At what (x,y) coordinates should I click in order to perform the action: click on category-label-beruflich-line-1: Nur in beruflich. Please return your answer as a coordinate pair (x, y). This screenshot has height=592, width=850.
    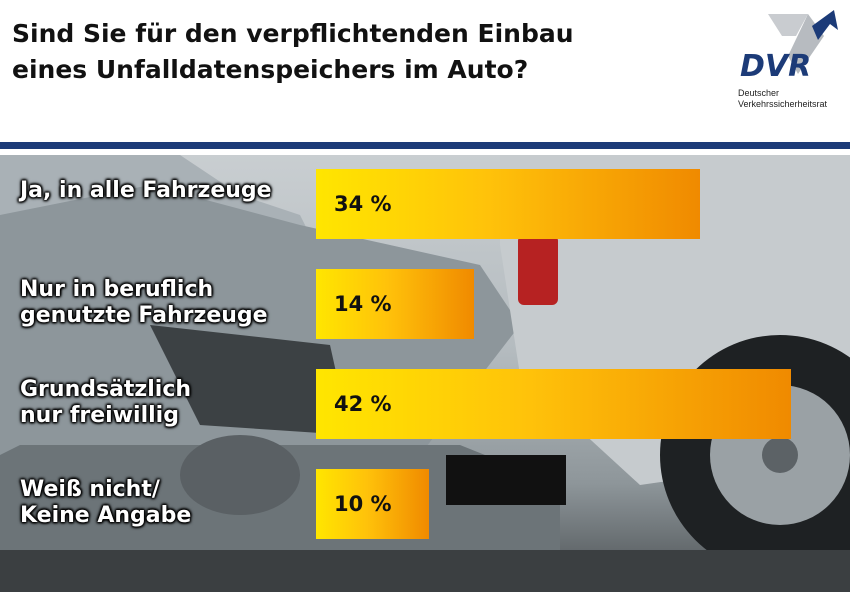
    Looking at the image, I should click on (117, 289).